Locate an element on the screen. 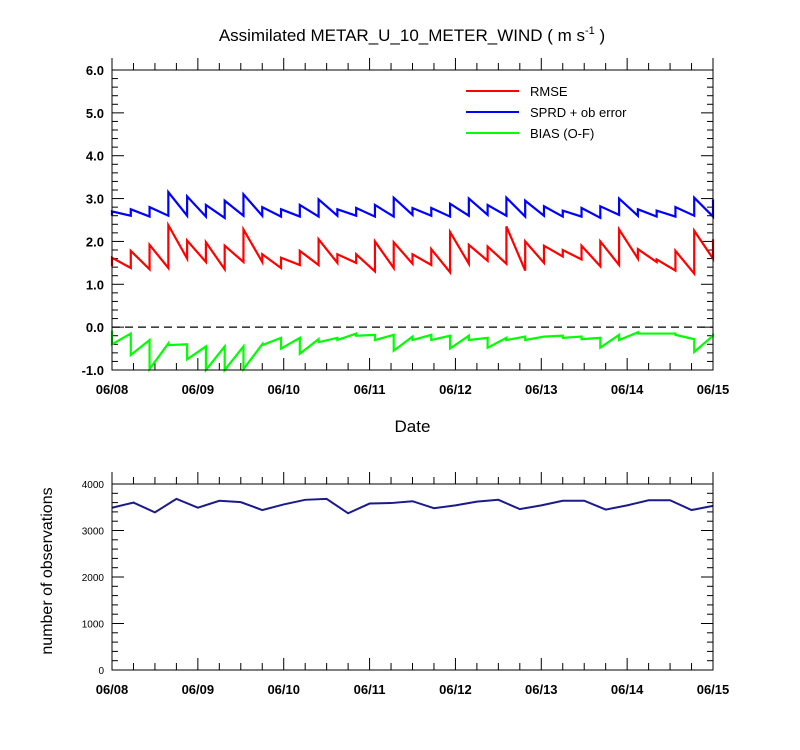  top-panel-y-tick-labels: 6.0 5.0 4.0 3.0 2.0 1.0 0.0 -1.0 is located at coordinates (93, 220).